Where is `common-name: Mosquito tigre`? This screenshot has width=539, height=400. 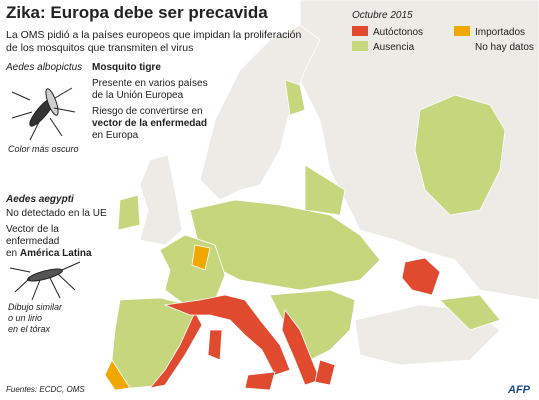 common-name: Mosquito tigre is located at coordinates (126, 67).